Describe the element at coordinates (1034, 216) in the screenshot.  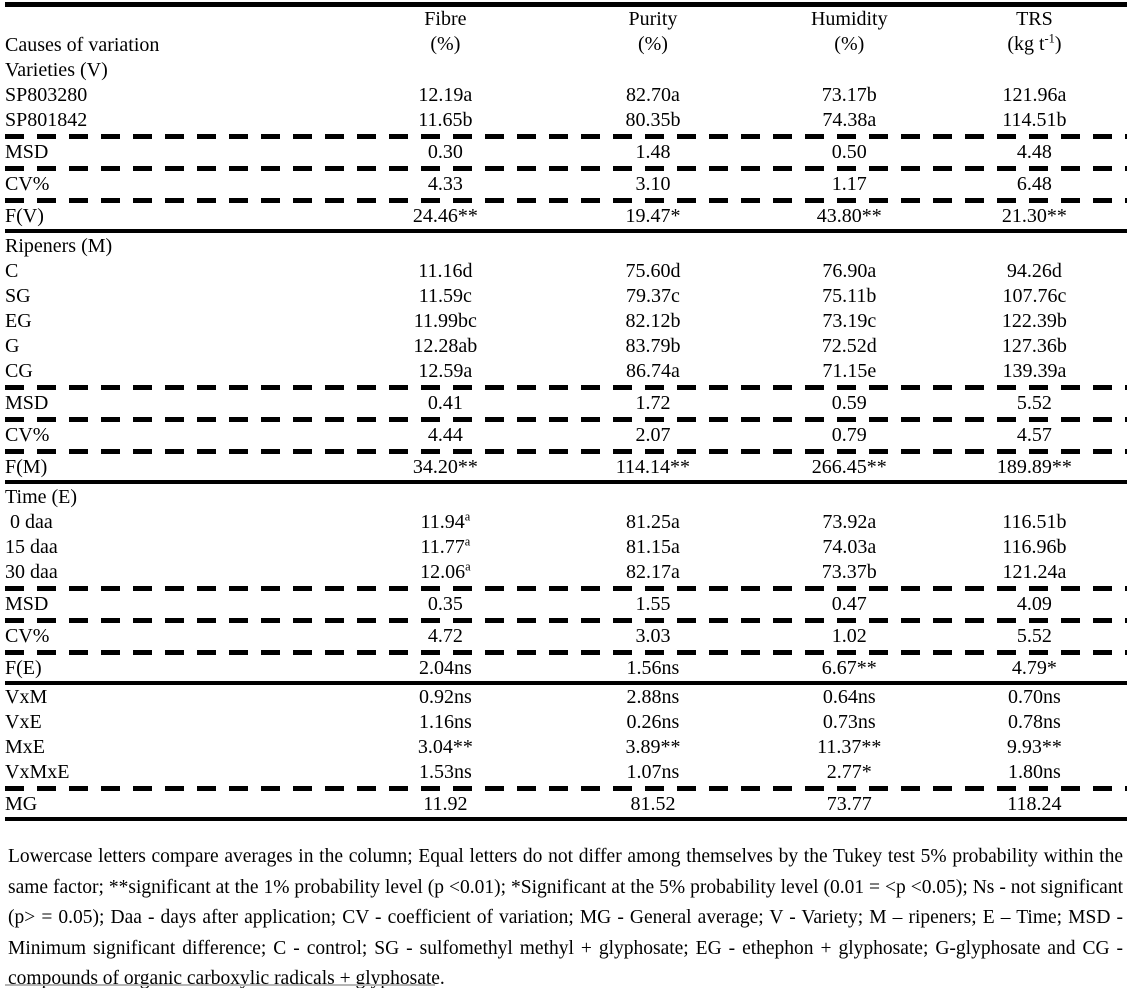
I see `cell-value: 21.30**` at that location.